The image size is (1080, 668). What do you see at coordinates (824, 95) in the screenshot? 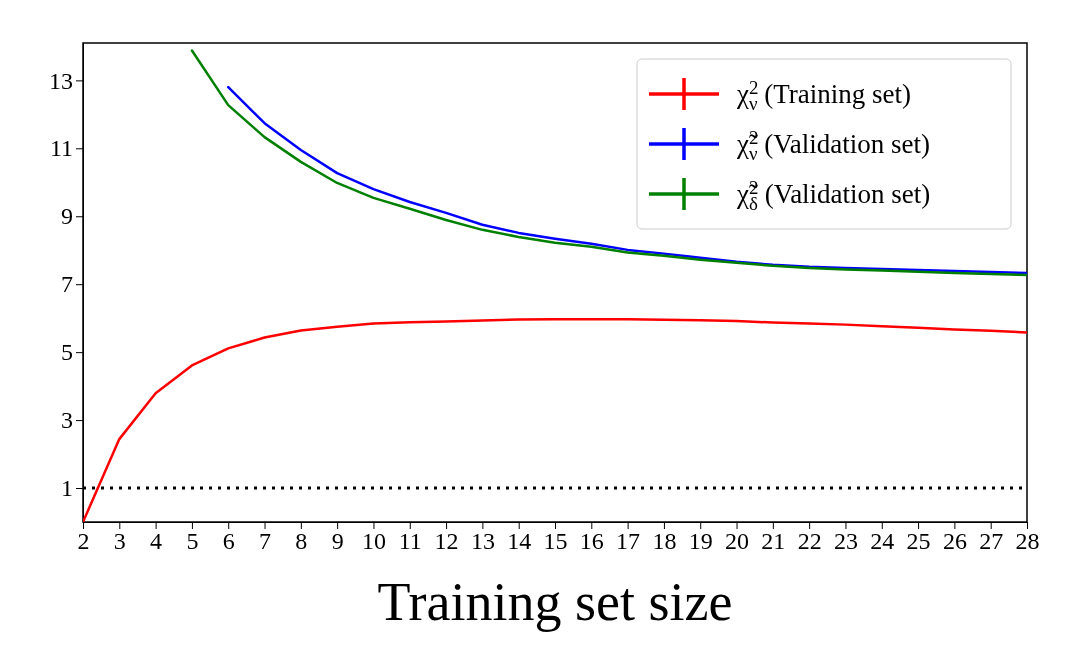
I see `legend-label: χ$^{2}$$_{ν}$ (Training set)` at bounding box center [824, 95].